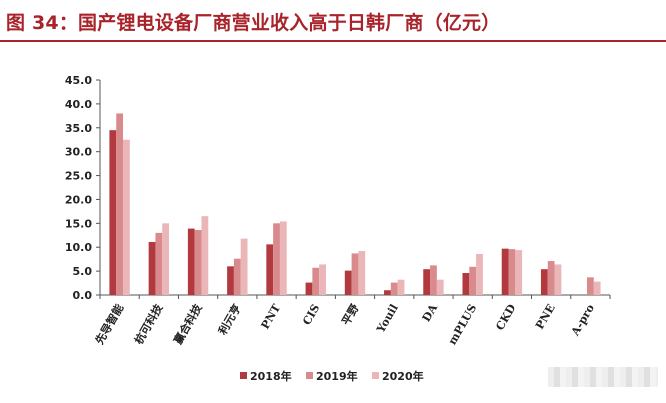  Describe the element at coordinates (505, 271) in the screenshot. I see `bar-CKD-2018年` at that location.